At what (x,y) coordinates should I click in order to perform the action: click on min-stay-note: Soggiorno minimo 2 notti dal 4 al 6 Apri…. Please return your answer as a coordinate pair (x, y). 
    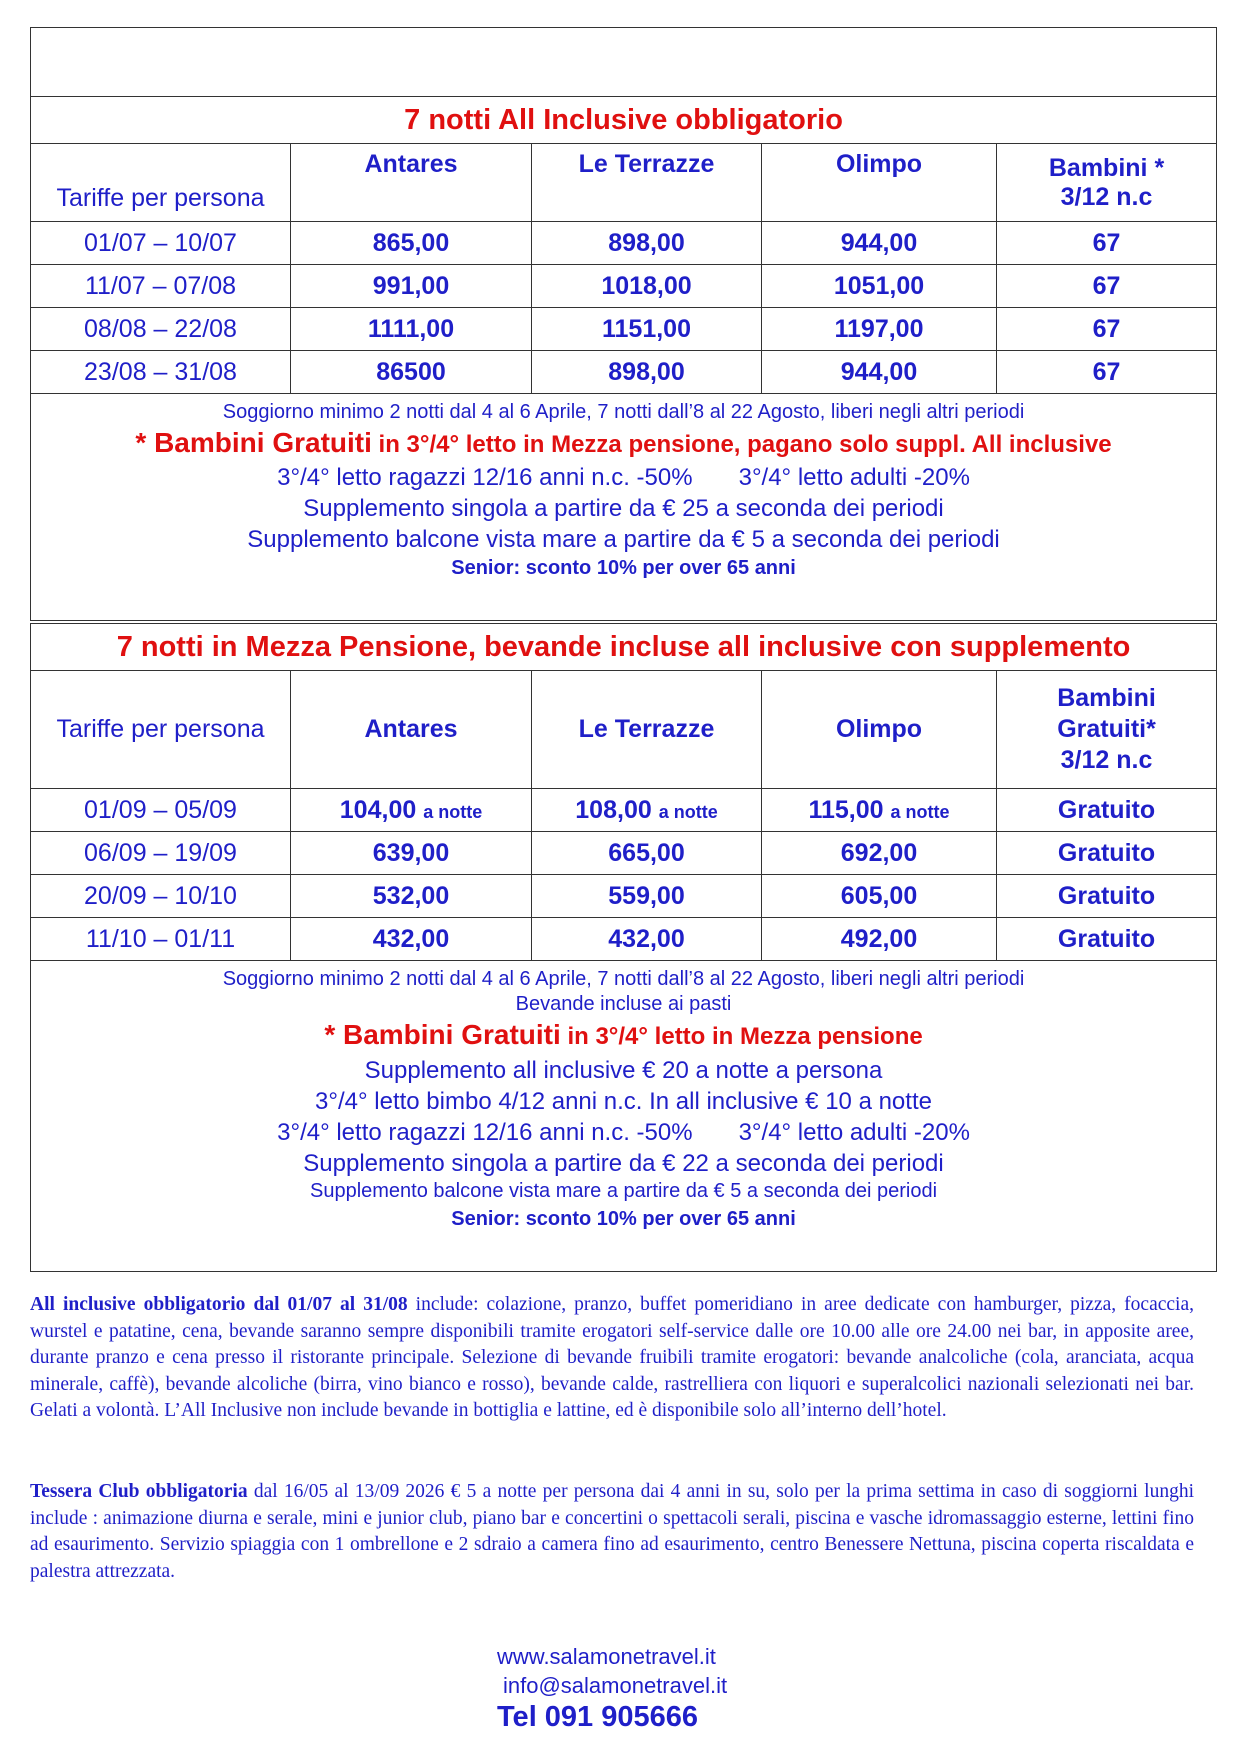
    Looking at the image, I should click on (623, 412).